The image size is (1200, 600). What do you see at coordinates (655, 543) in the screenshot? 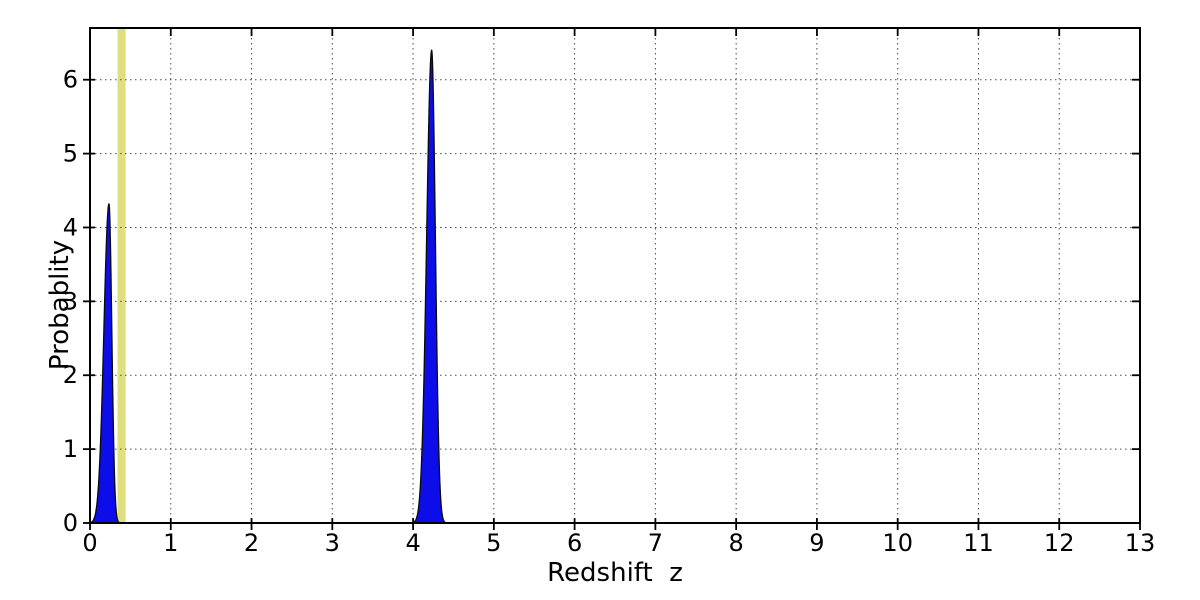
I see `x-tick-label: 7` at bounding box center [655, 543].